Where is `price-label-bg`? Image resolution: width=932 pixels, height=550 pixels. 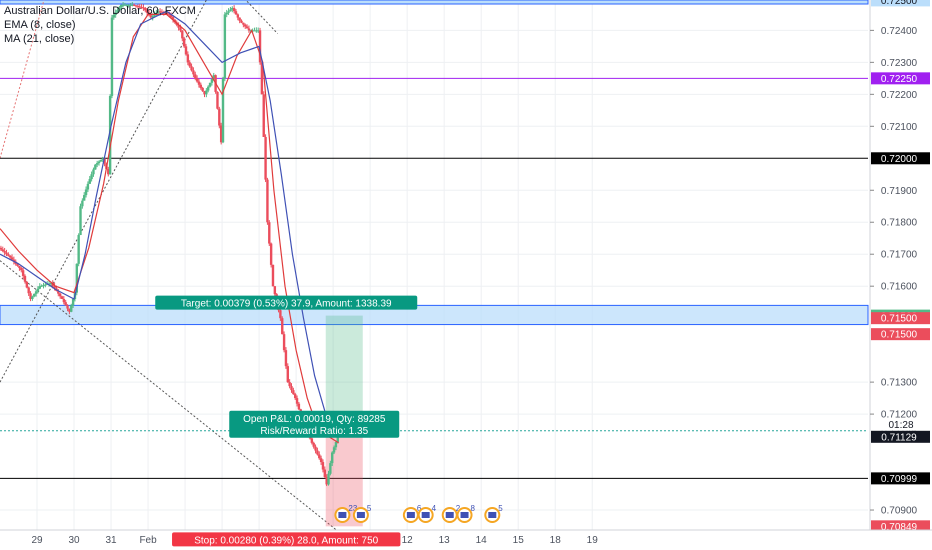 price-label-bg is located at coordinates (900, 334).